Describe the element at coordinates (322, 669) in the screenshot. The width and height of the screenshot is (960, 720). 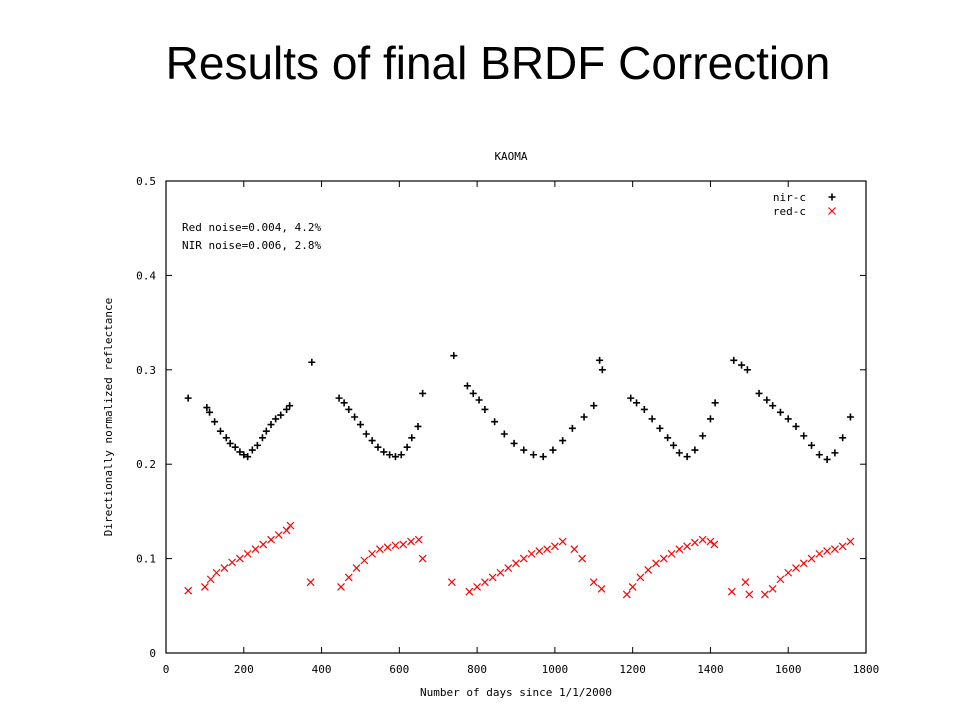
I see `x-tick-label: 400` at that location.